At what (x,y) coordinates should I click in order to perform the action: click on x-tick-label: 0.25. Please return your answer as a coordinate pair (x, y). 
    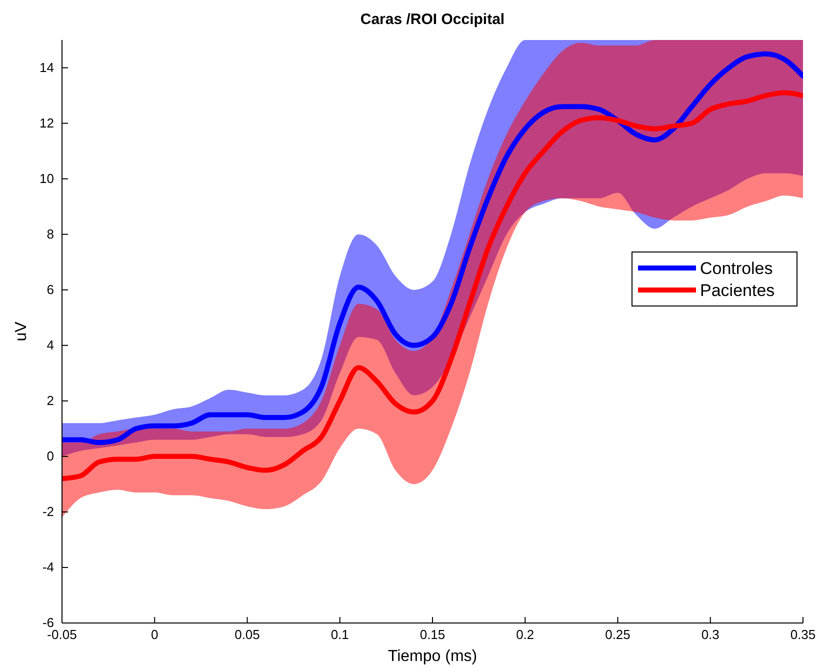
    Looking at the image, I should click on (617, 634).